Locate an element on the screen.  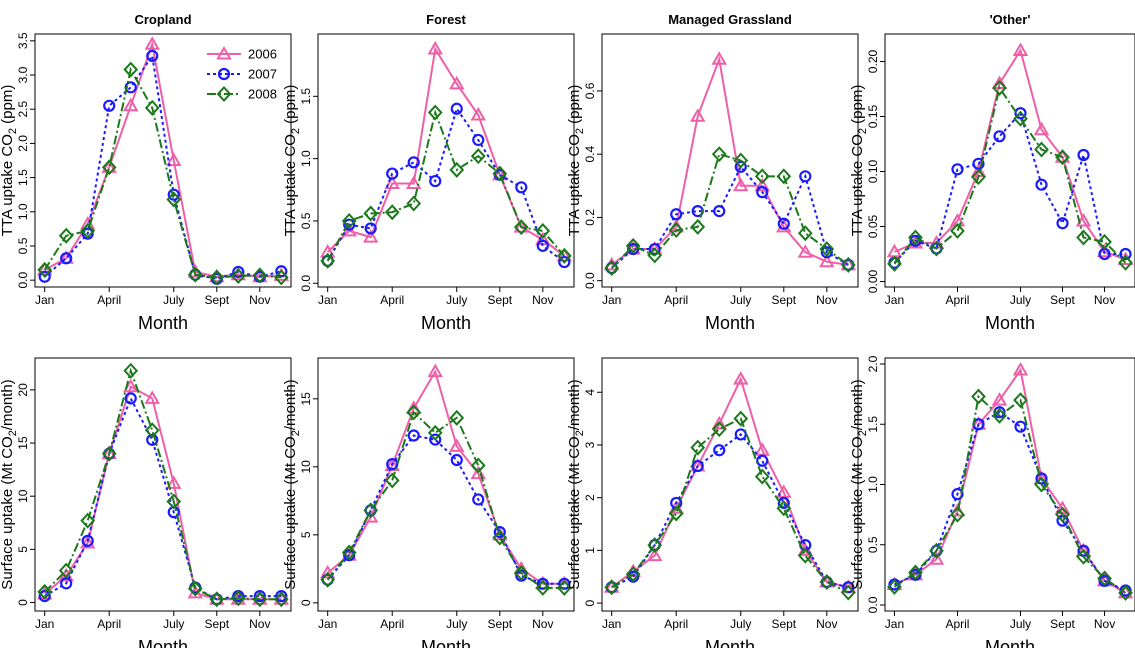
legend-label-2008: 2008 is located at coordinates (262, 94).